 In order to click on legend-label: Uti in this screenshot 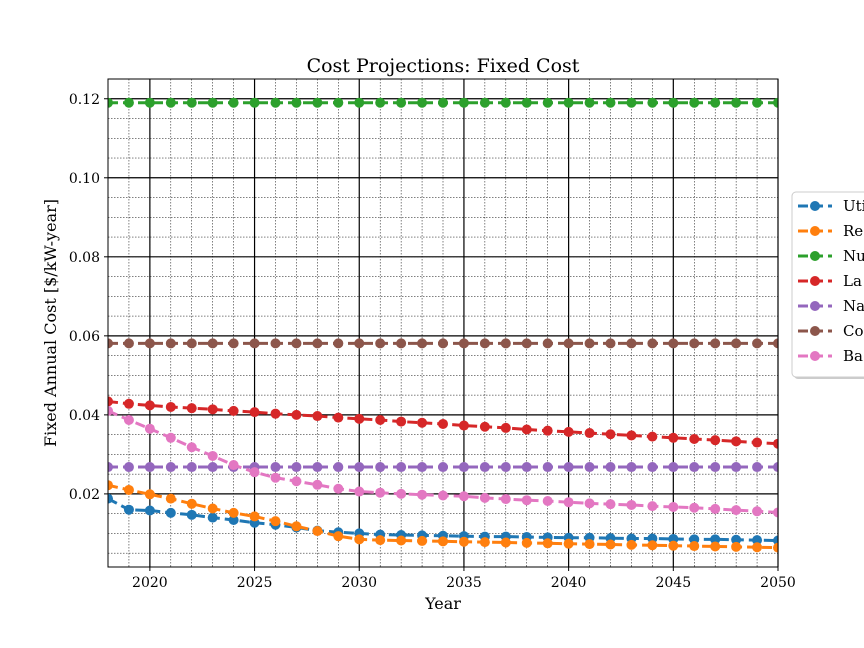, I will do `click(853, 206)`.